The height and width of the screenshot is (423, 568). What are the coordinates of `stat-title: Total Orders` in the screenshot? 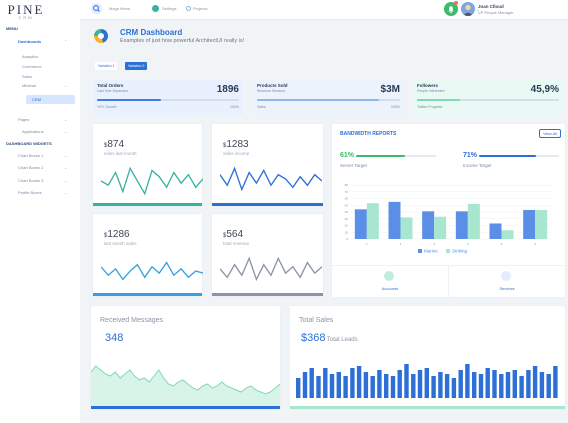 It's located at (110, 85).